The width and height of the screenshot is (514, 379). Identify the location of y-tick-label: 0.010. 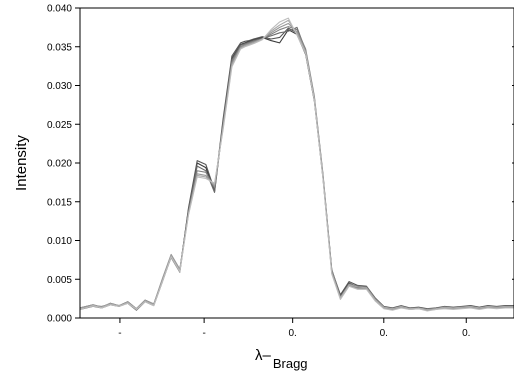
(59, 241).